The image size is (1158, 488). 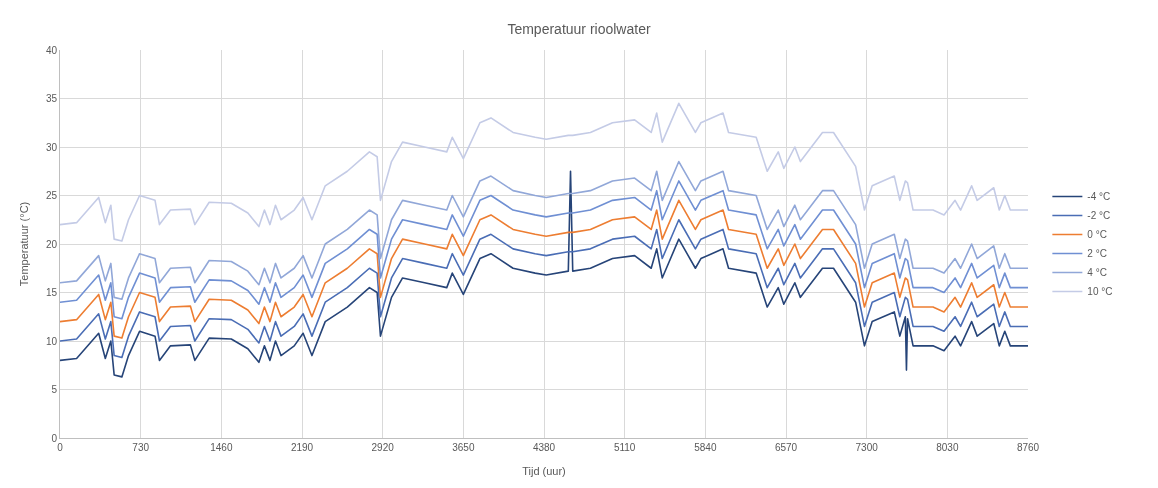 I want to click on legend-label: -2 °C, so click(x=1099, y=216).